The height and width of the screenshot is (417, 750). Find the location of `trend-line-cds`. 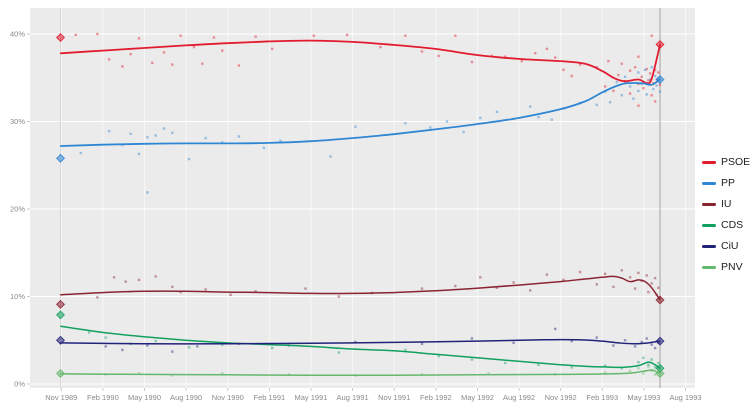

trend-line-cds is located at coordinates (360, 347).